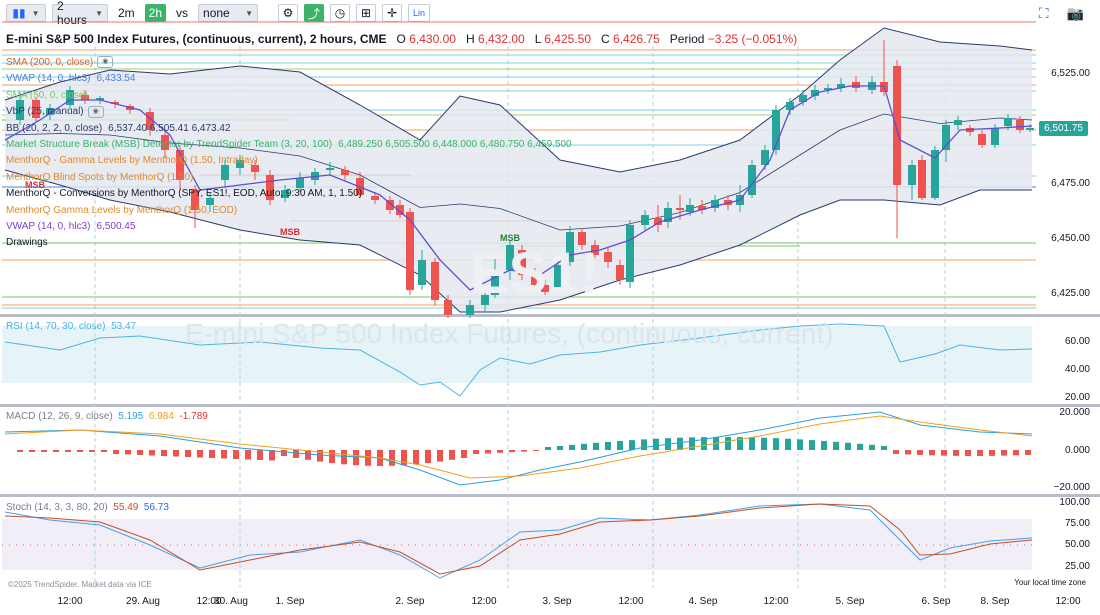 Image resolution: width=1100 pixels, height=615 pixels. I want to click on compare-select: none ▼, so click(228, 13).